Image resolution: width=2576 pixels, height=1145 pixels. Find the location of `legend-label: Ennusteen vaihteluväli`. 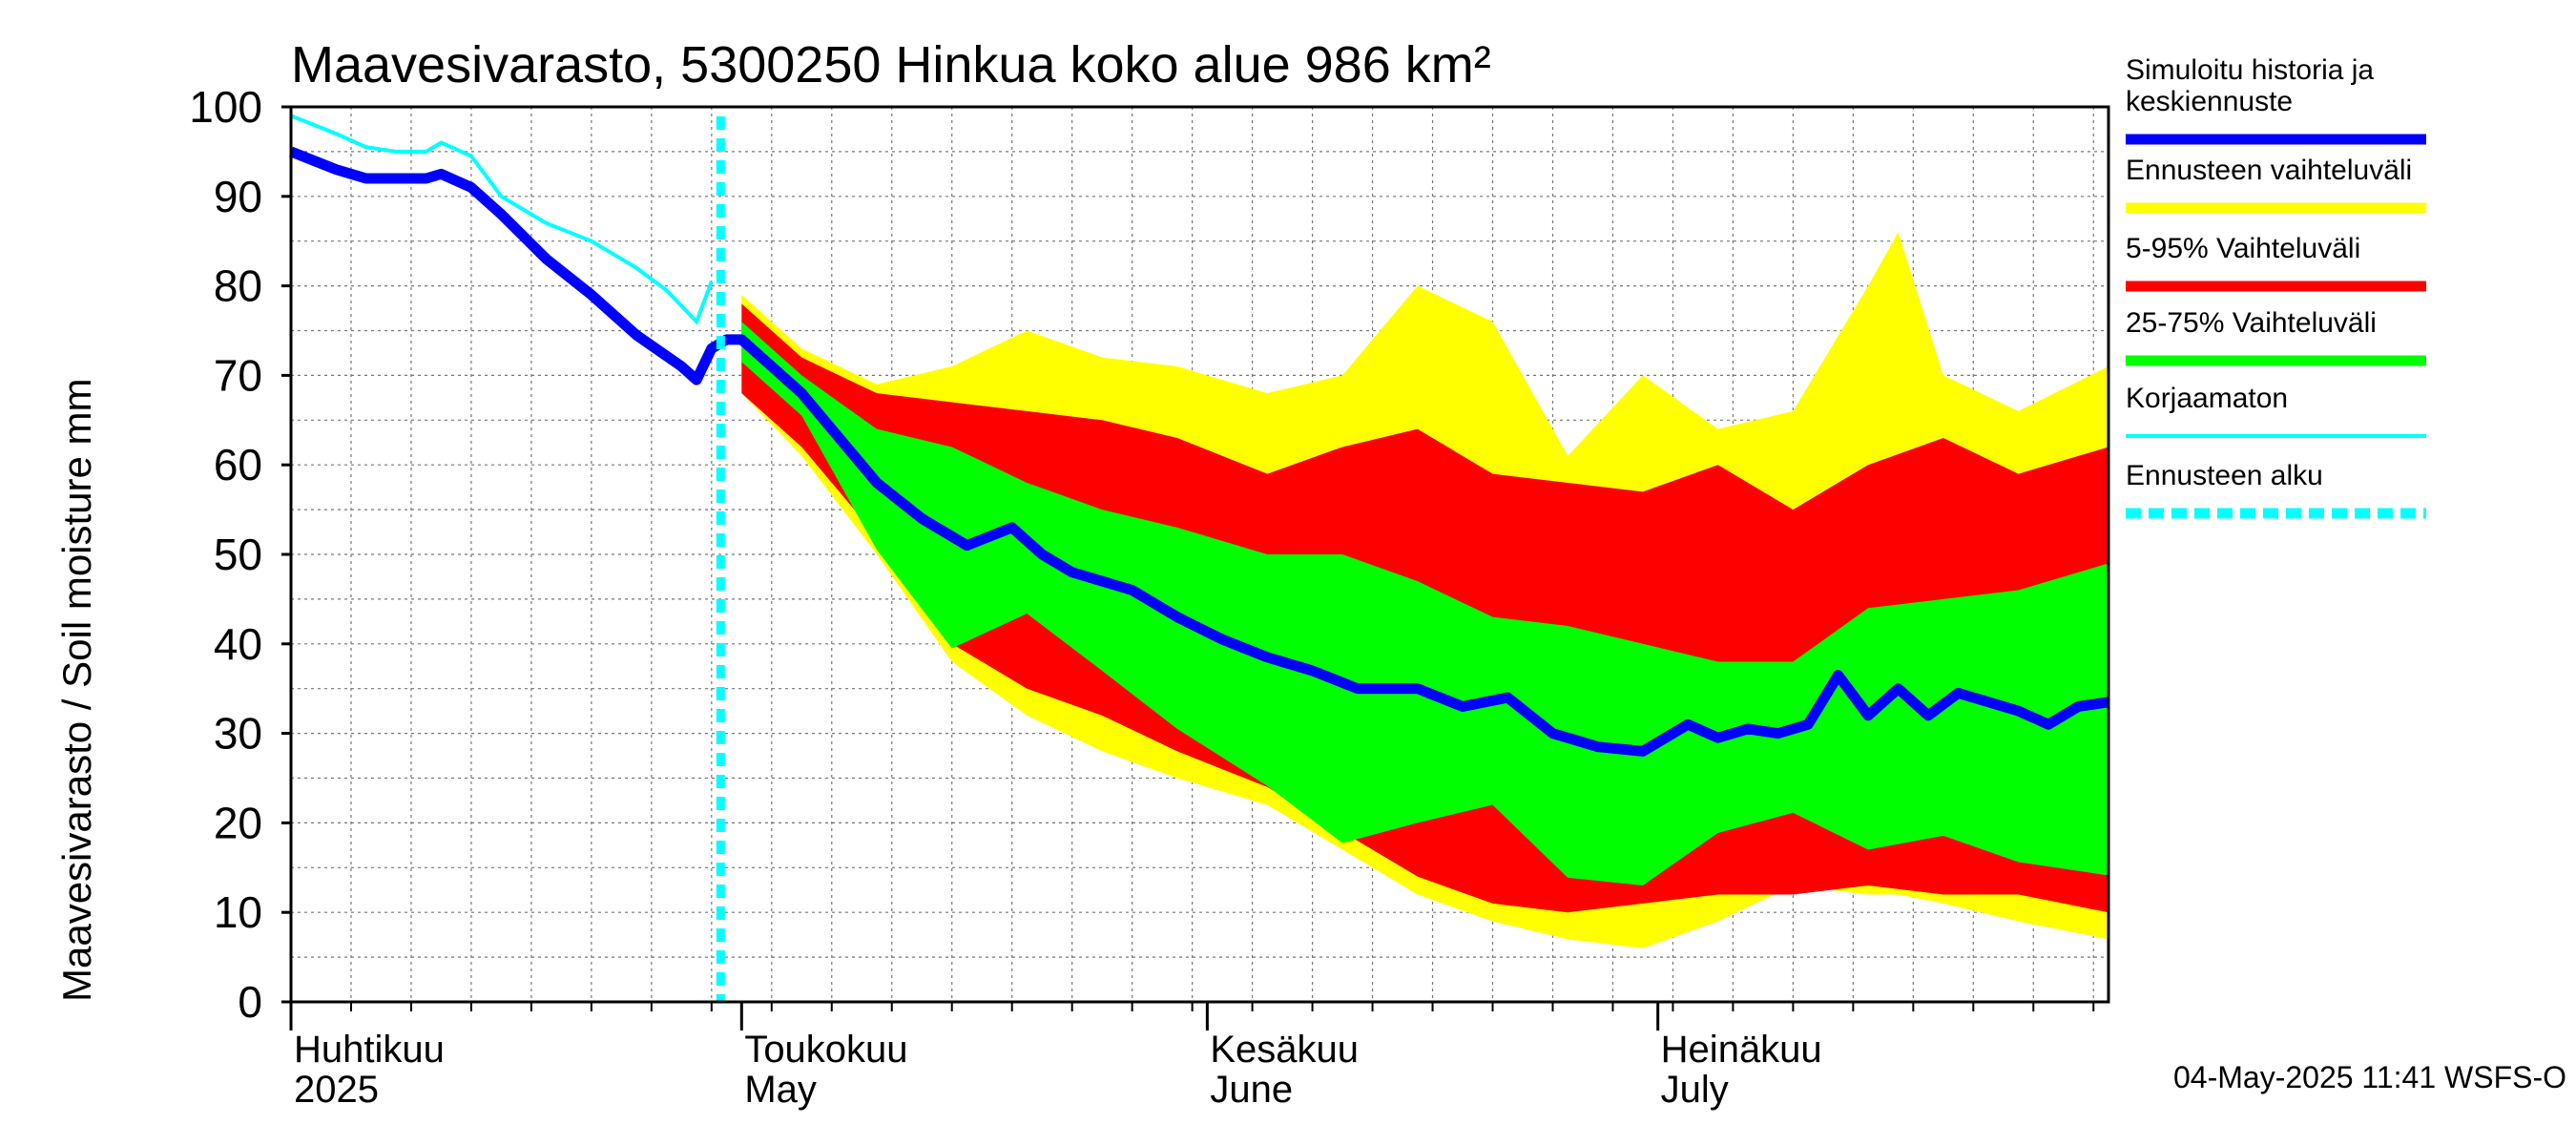

legend-label: Ennusteen vaihteluväli is located at coordinates (2269, 171).